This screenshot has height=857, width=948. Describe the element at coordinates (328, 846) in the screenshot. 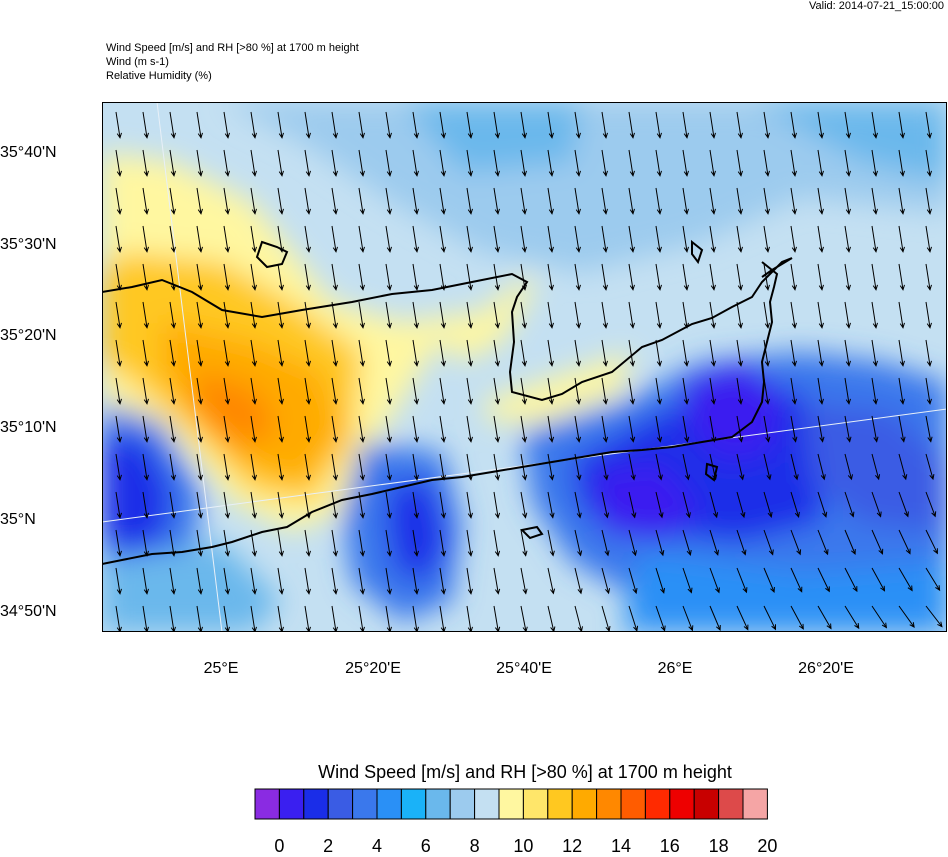

I see `colorbar-tick-label: 2` at that location.